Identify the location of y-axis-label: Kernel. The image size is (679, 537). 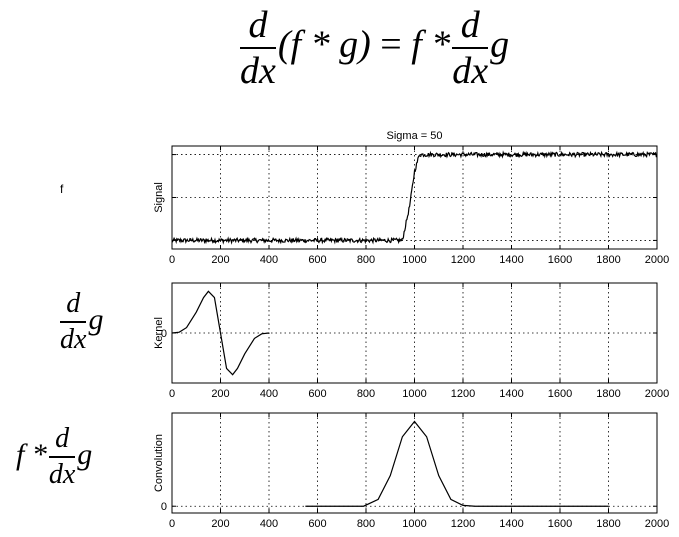
(159, 333).